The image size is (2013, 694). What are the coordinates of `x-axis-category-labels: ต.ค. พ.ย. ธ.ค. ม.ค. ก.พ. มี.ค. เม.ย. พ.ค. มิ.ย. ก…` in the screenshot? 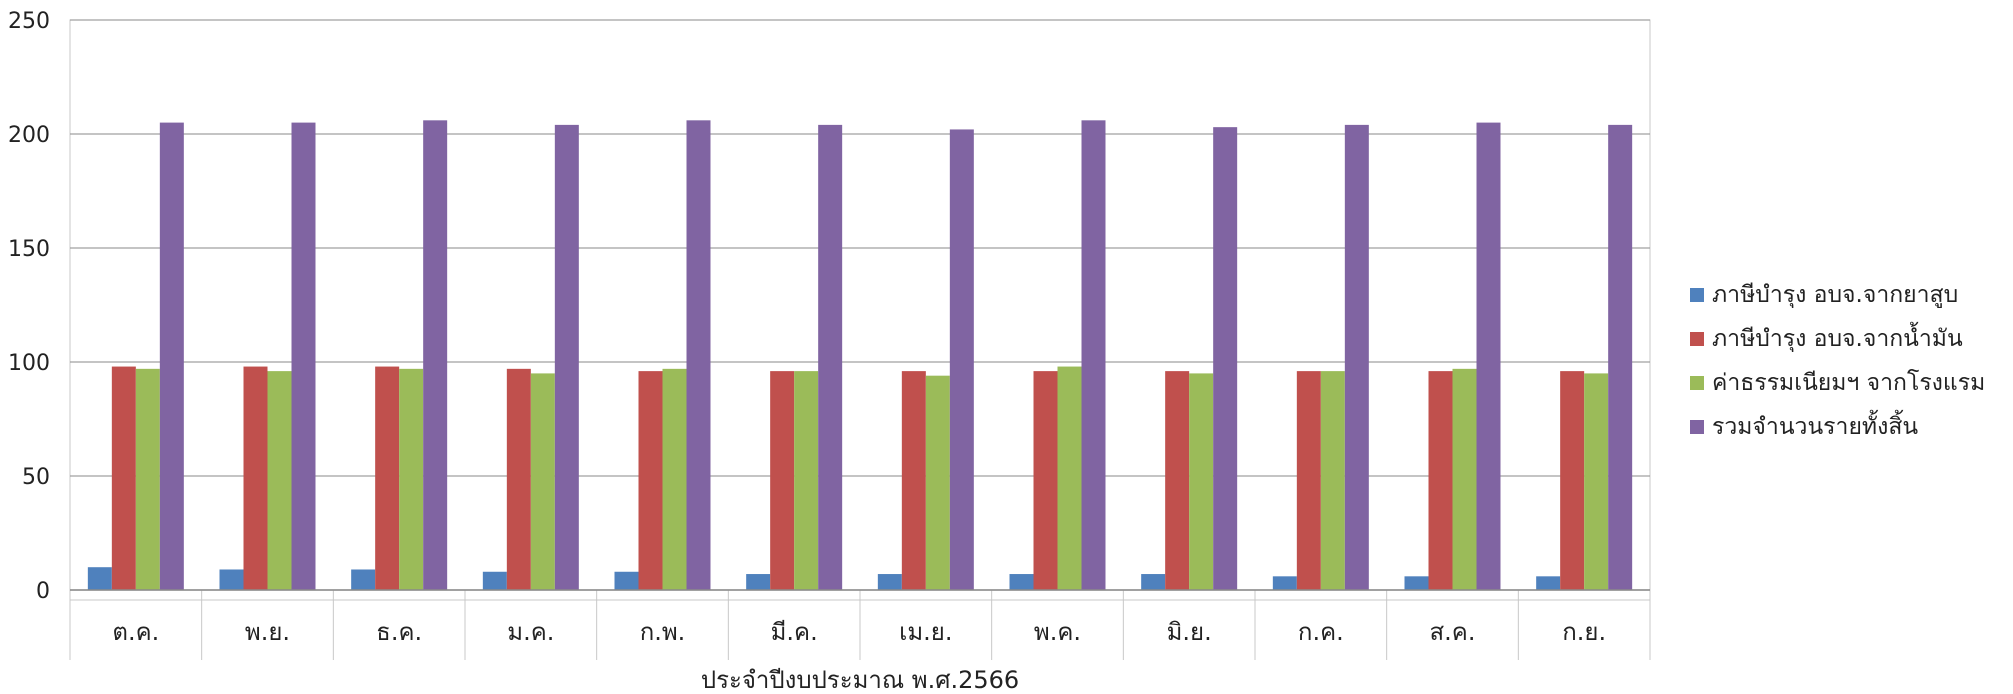 It's located at (860, 624).